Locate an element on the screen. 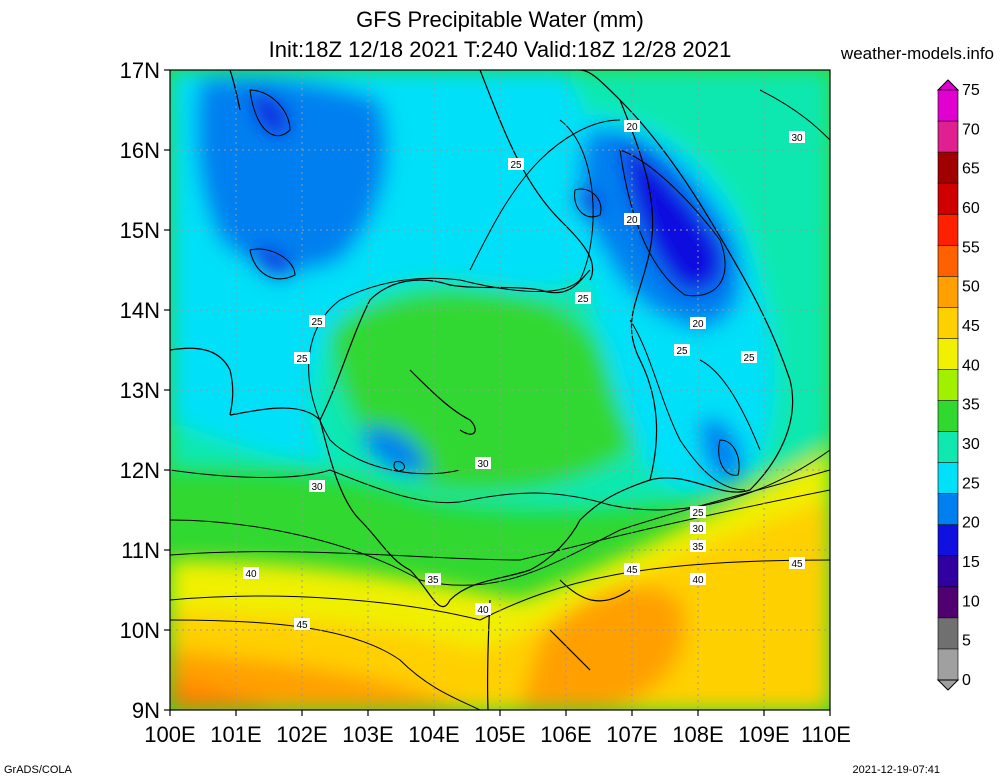 The image size is (1000, 779). colorbar-level-label: 30 is located at coordinates (971, 444).